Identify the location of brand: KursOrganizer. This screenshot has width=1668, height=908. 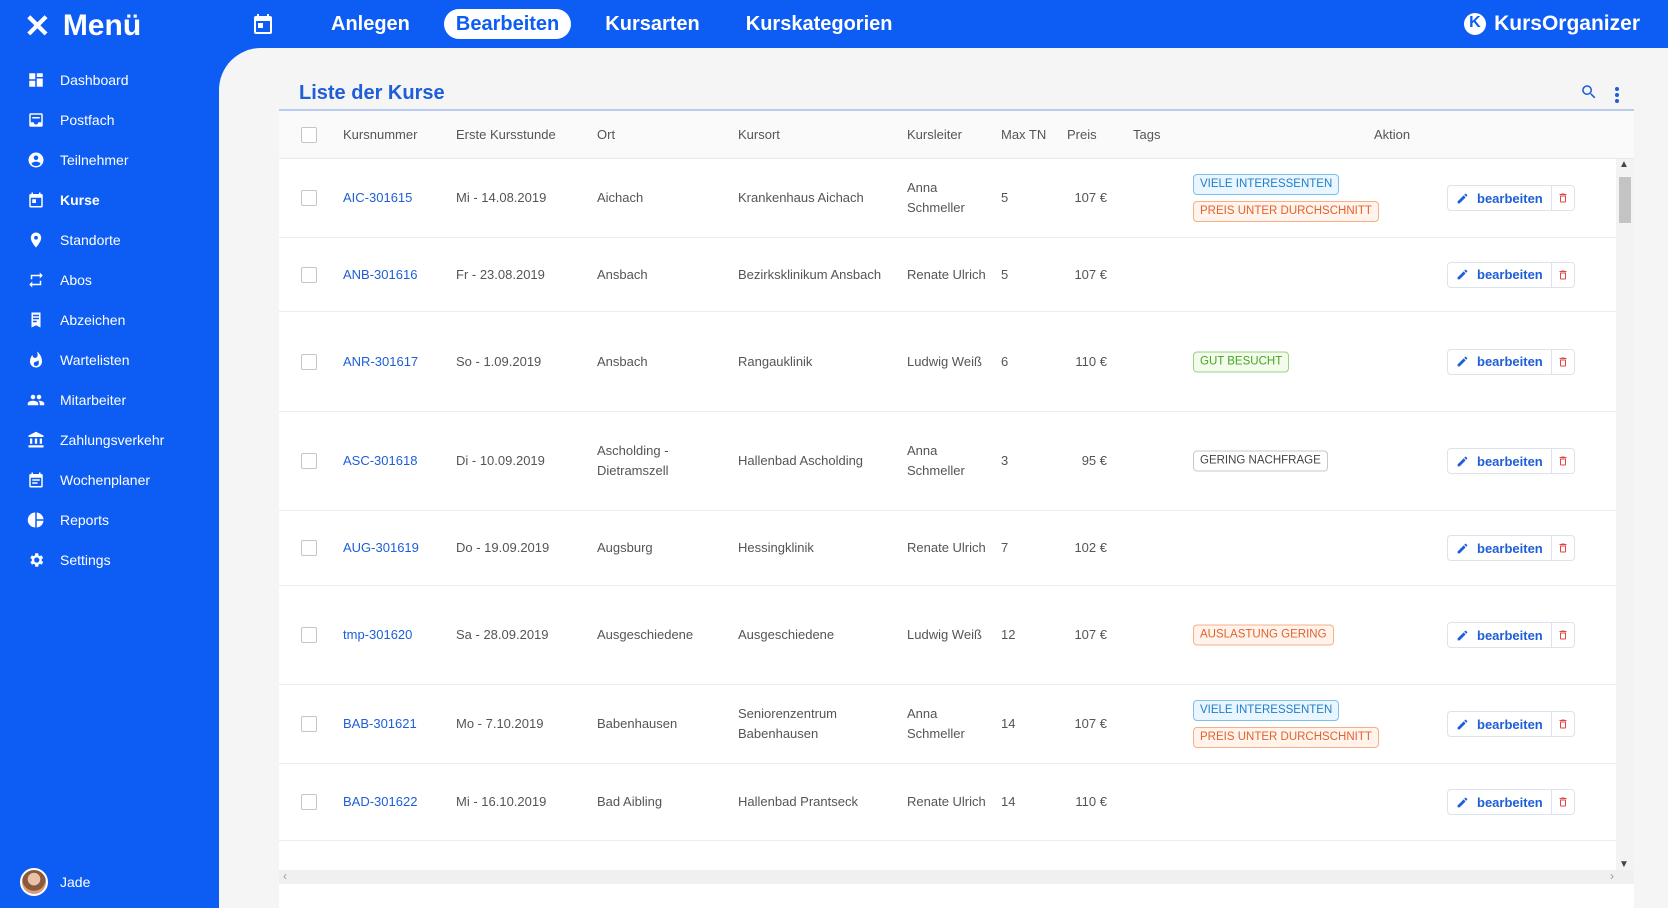
(1552, 24).